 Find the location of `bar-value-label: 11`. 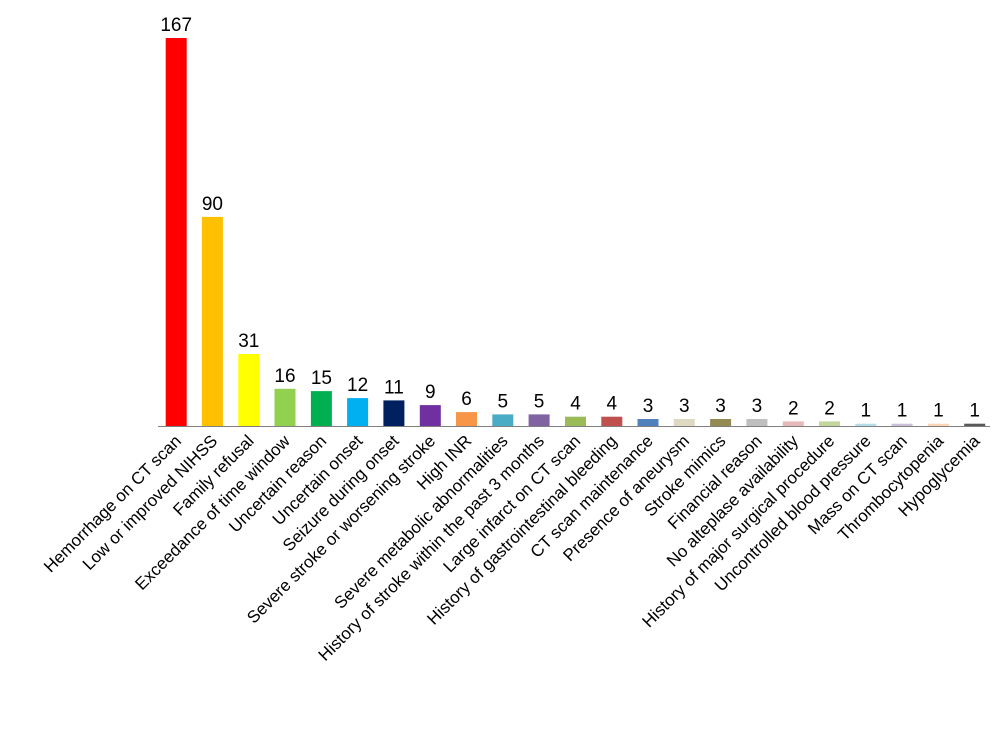

bar-value-label: 11 is located at coordinates (394, 387).